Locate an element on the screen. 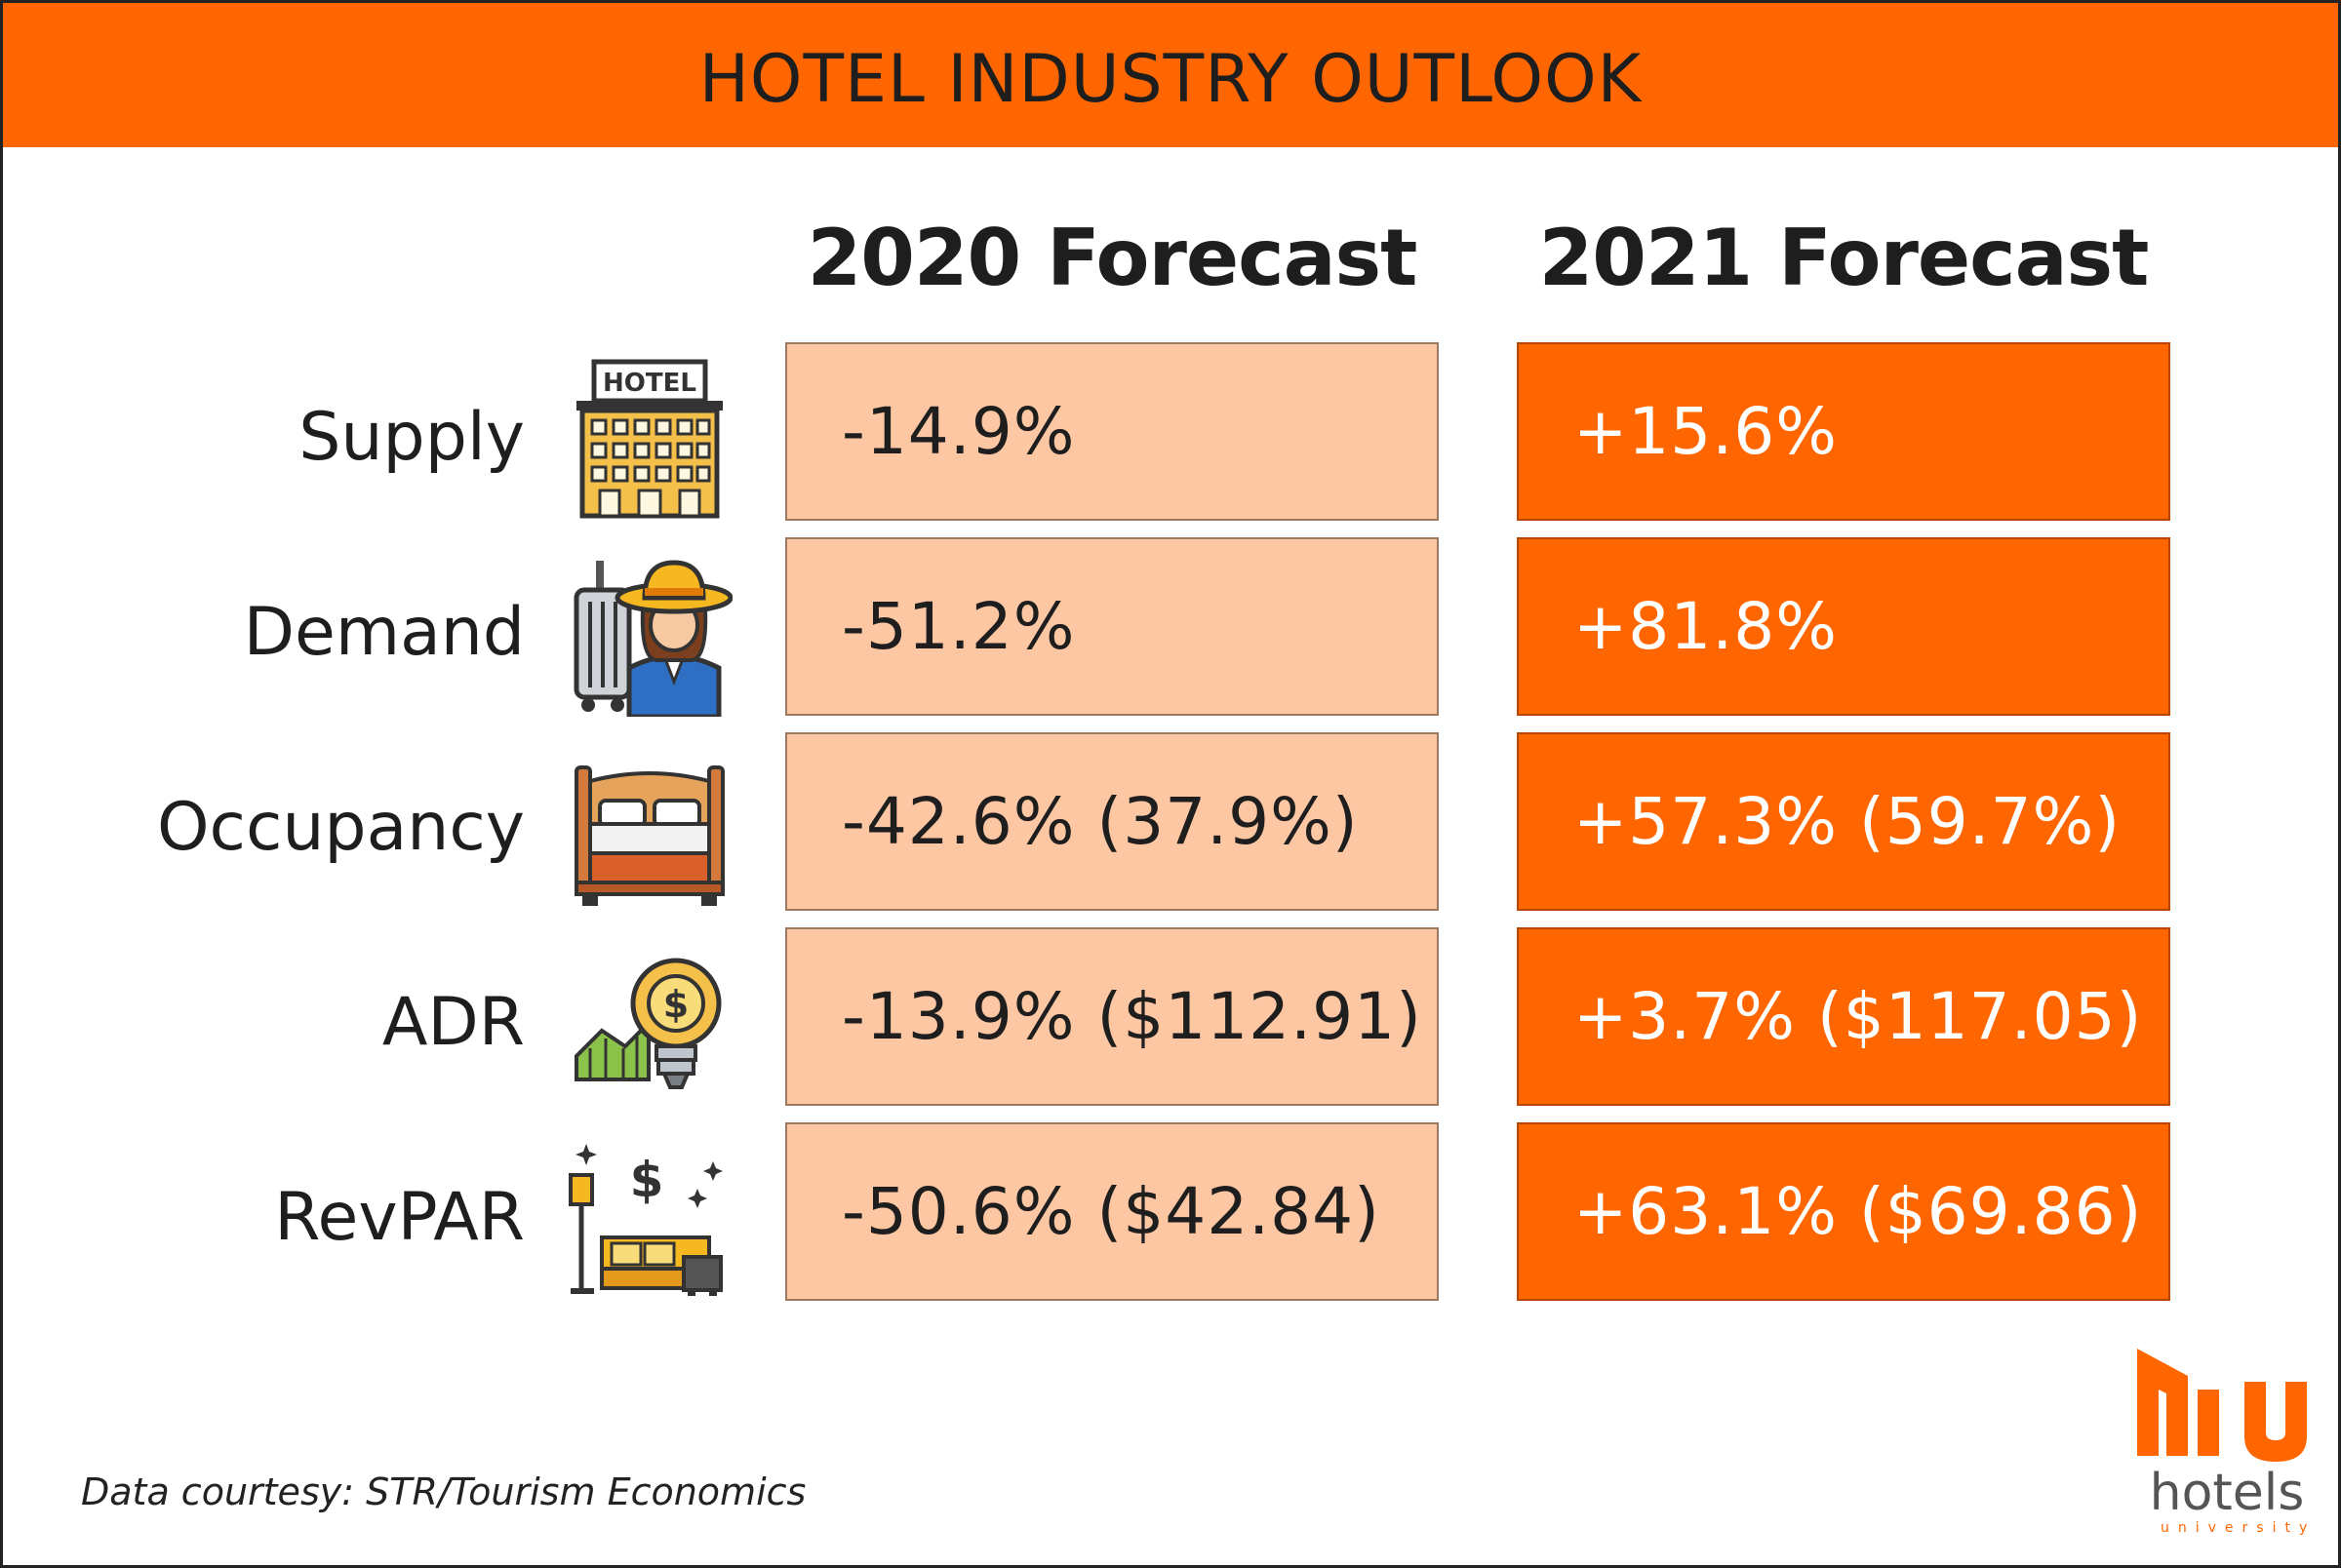 This screenshot has width=2341, height=1568. cell-adr-2021: +3.7% ($117.05) is located at coordinates (1843, 1016).